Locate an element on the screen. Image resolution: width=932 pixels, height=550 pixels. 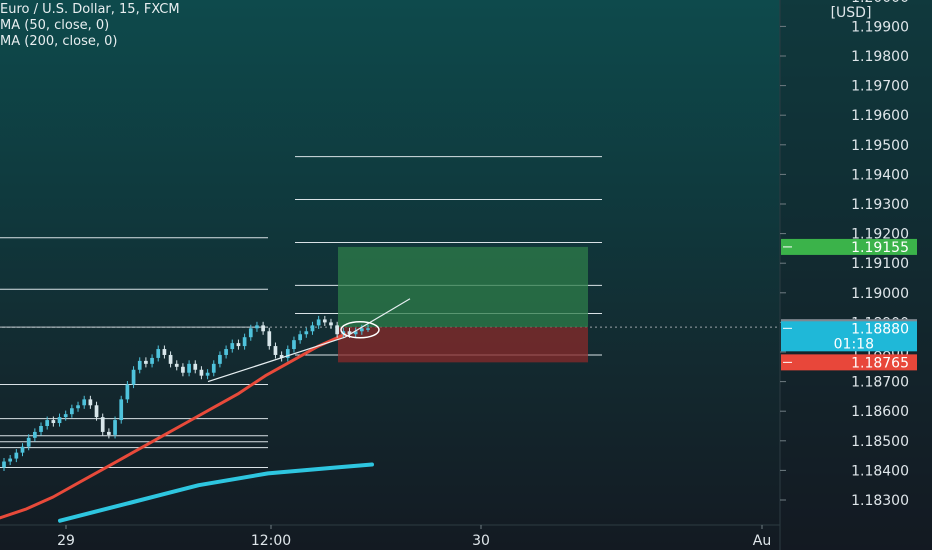
time-tick-label: 29 is located at coordinates (66, 541).